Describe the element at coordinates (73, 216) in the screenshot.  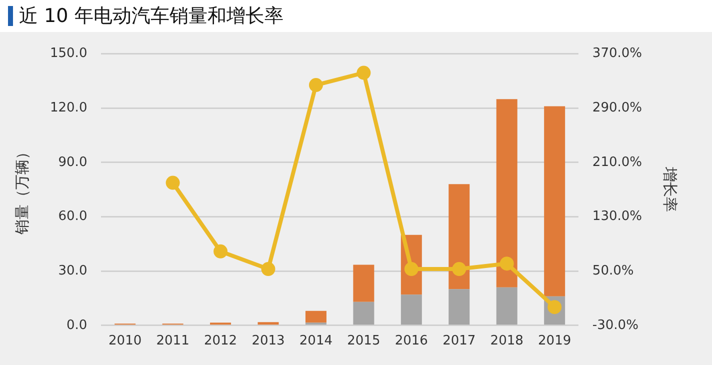
I see `y-tick-label: 60.0` at that location.